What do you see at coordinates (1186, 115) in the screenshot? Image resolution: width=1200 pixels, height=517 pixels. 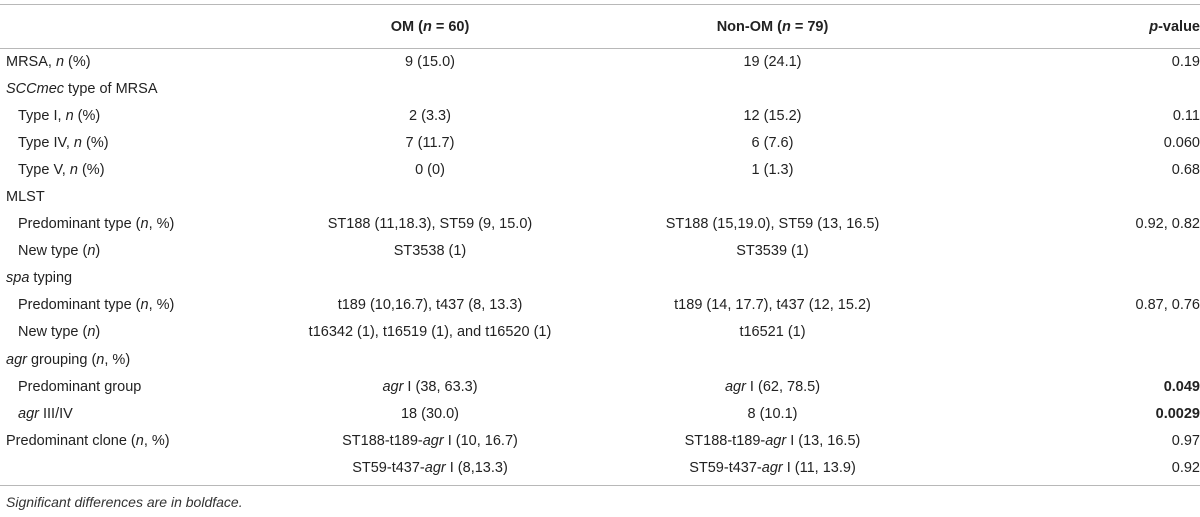 I see `cell-p: 0.11` at bounding box center [1186, 115].